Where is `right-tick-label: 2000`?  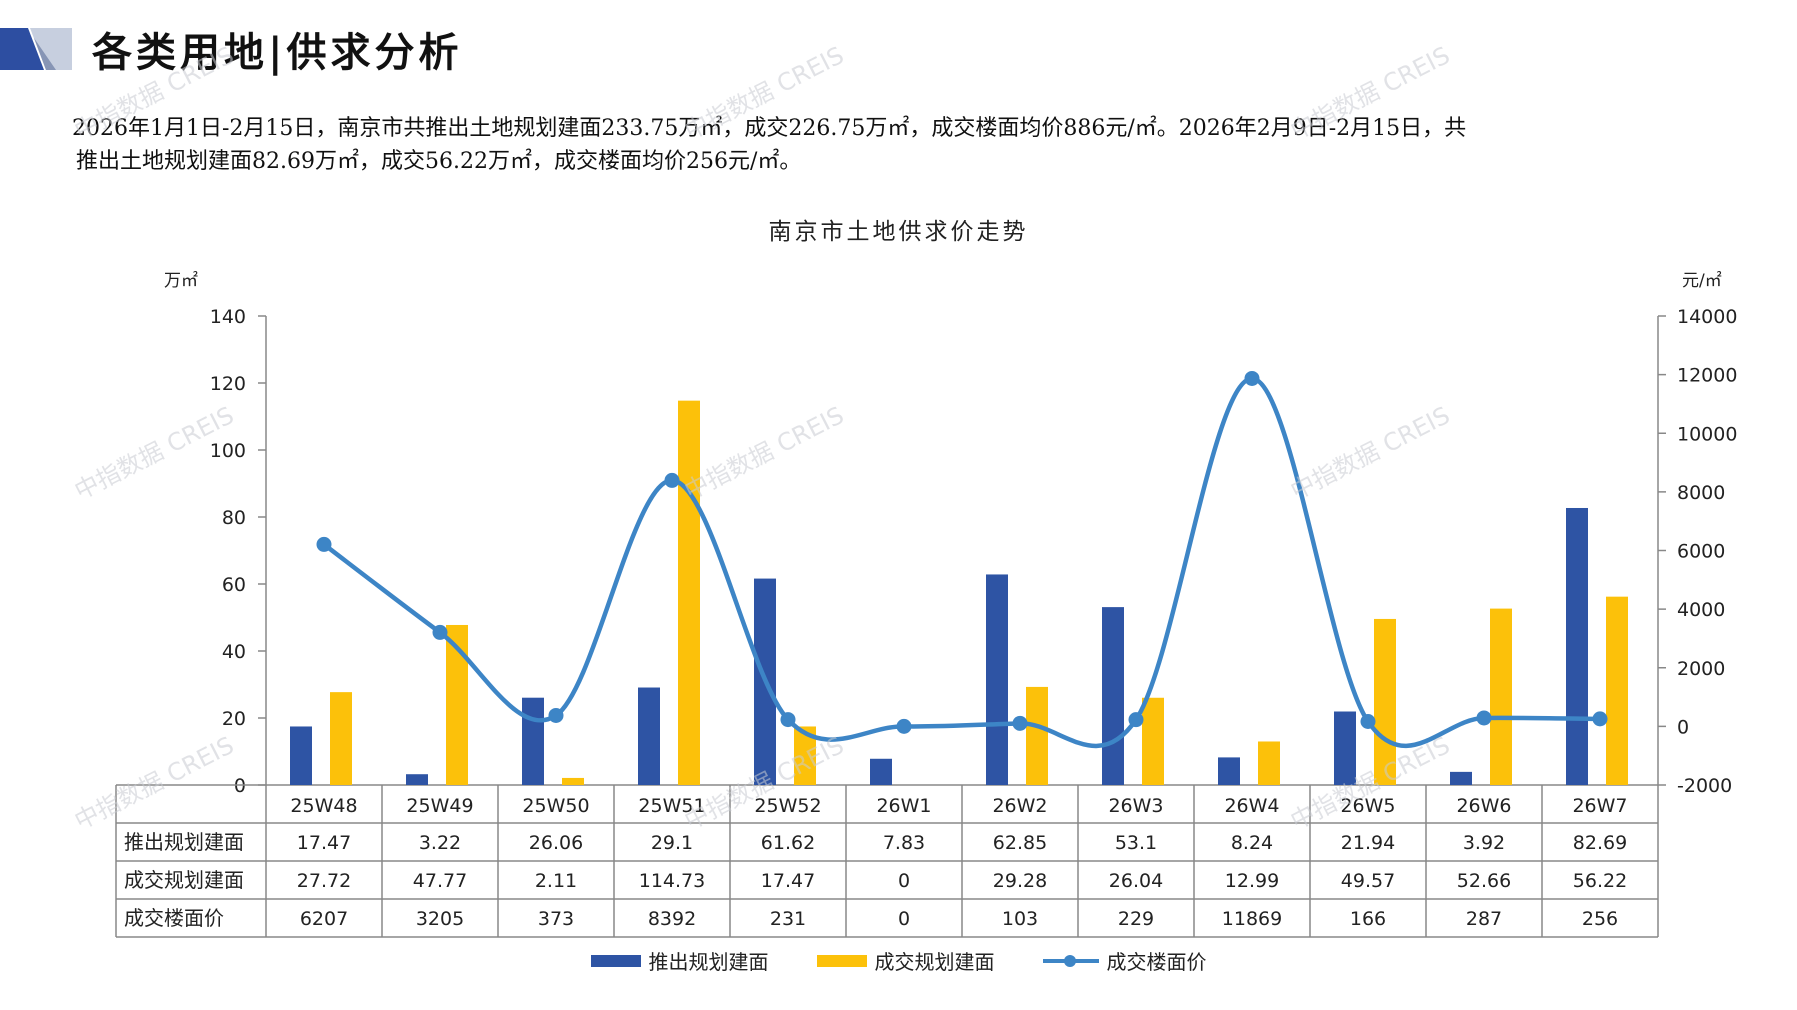 right-tick-label: 2000 is located at coordinates (1701, 669).